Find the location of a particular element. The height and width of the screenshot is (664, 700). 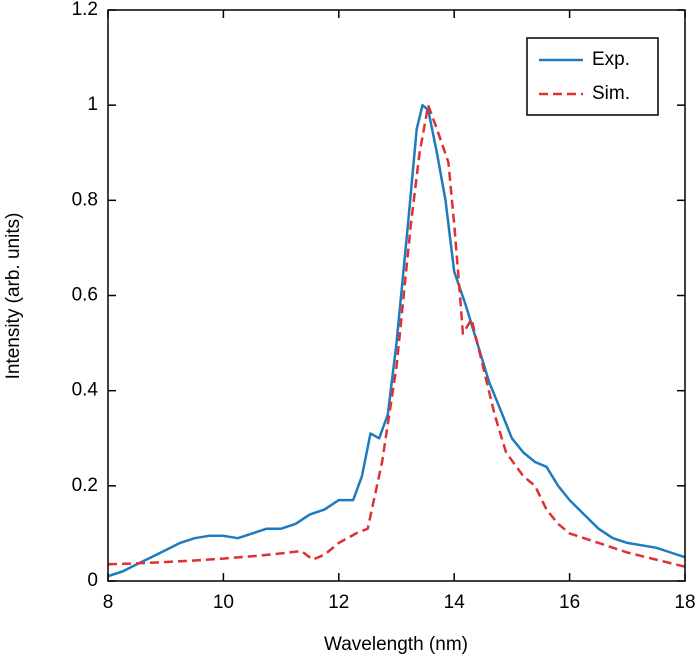

x-tick-label: 12 is located at coordinates (338, 602).